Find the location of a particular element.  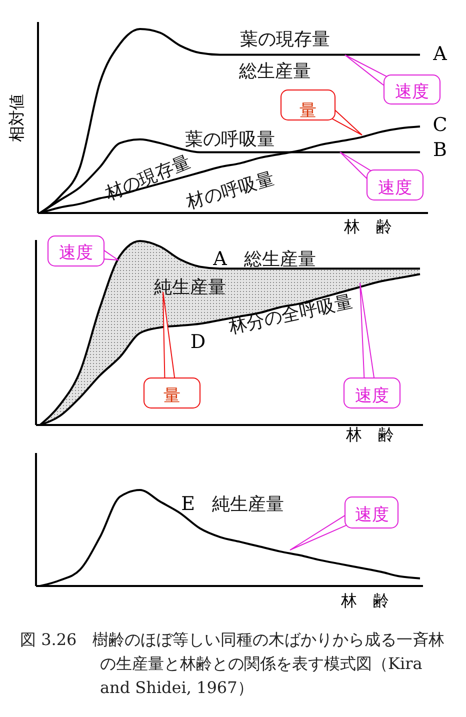

series-label: C is located at coordinates (440, 125).